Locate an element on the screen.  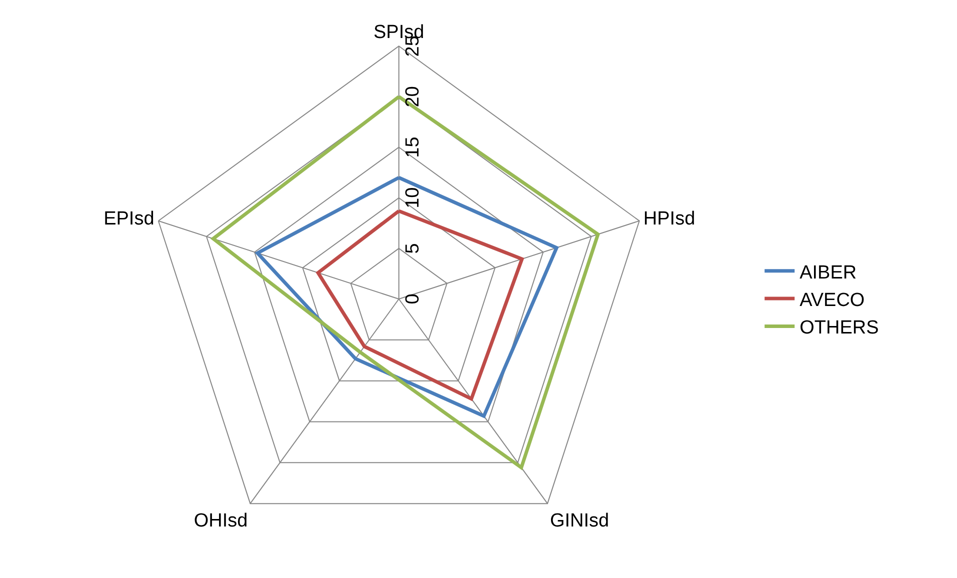
spoke-label: OHIsd is located at coordinates (221, 521).